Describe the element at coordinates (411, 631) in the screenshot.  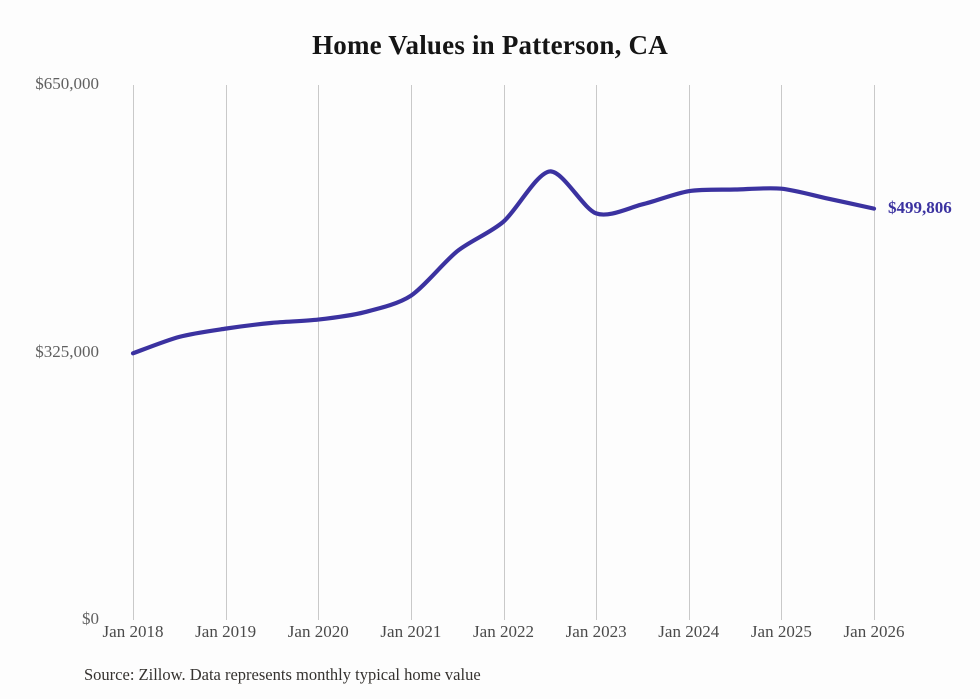
I see `x-tick-label: Jan 2021` at that location.